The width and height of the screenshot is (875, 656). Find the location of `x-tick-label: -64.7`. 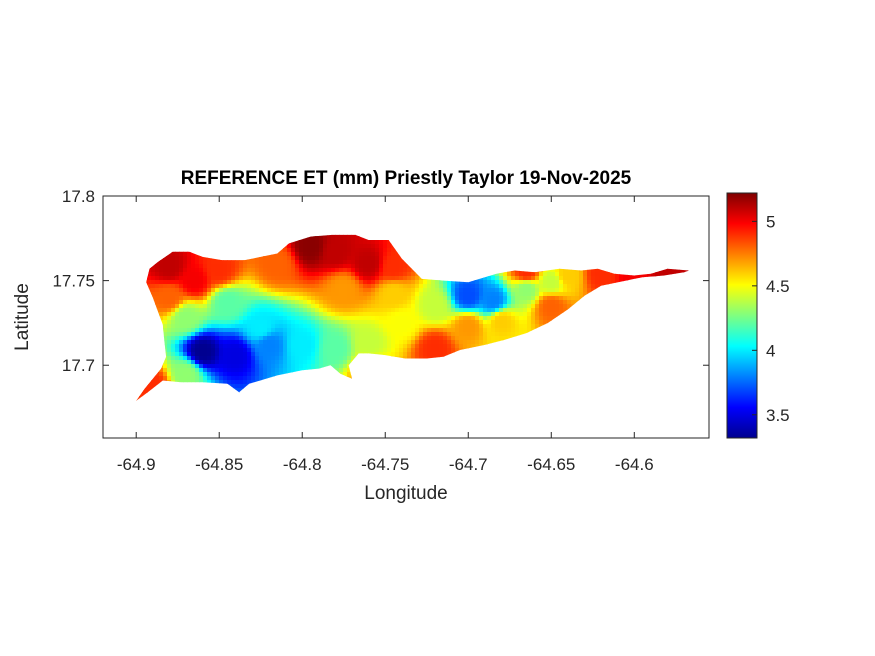

x-tick-label: -64.7 is located at coordinates (468, 464).